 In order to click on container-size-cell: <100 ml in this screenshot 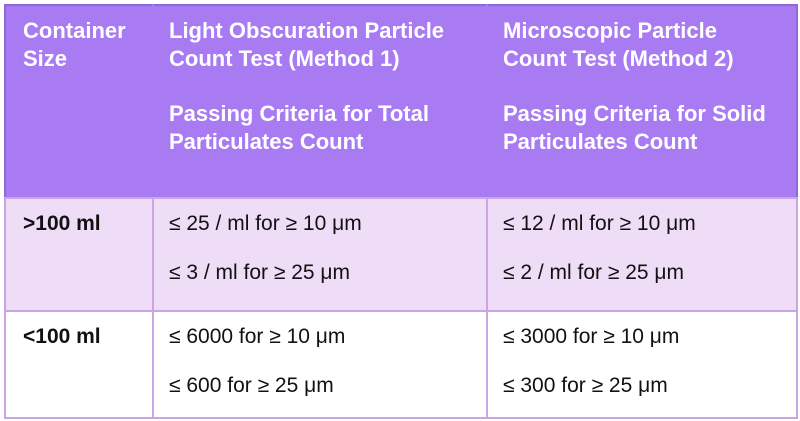, I will do `click(79, 364)`.